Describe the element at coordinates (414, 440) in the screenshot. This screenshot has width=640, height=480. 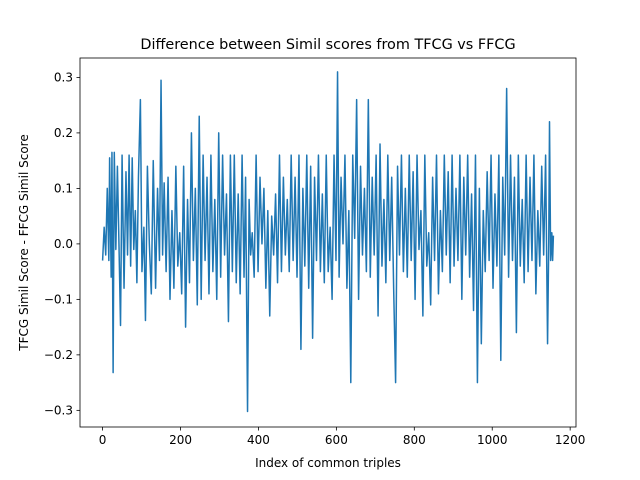
I see `x-tick-label: 800` at that location.